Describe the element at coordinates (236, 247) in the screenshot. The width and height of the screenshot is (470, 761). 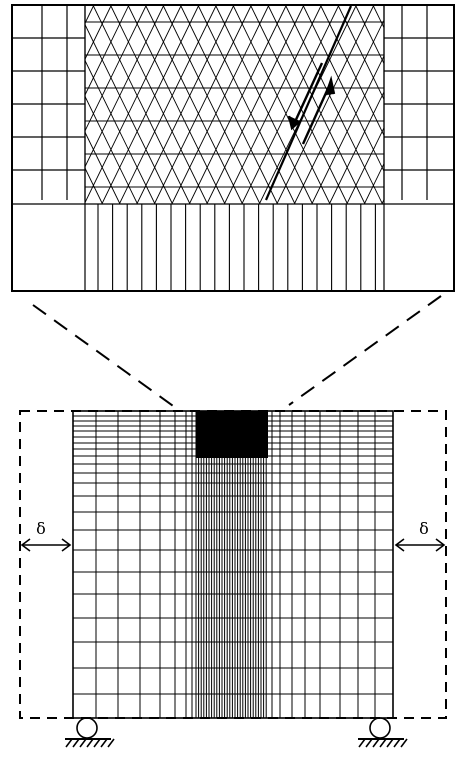
I see `detail-lower-columns` at that location.